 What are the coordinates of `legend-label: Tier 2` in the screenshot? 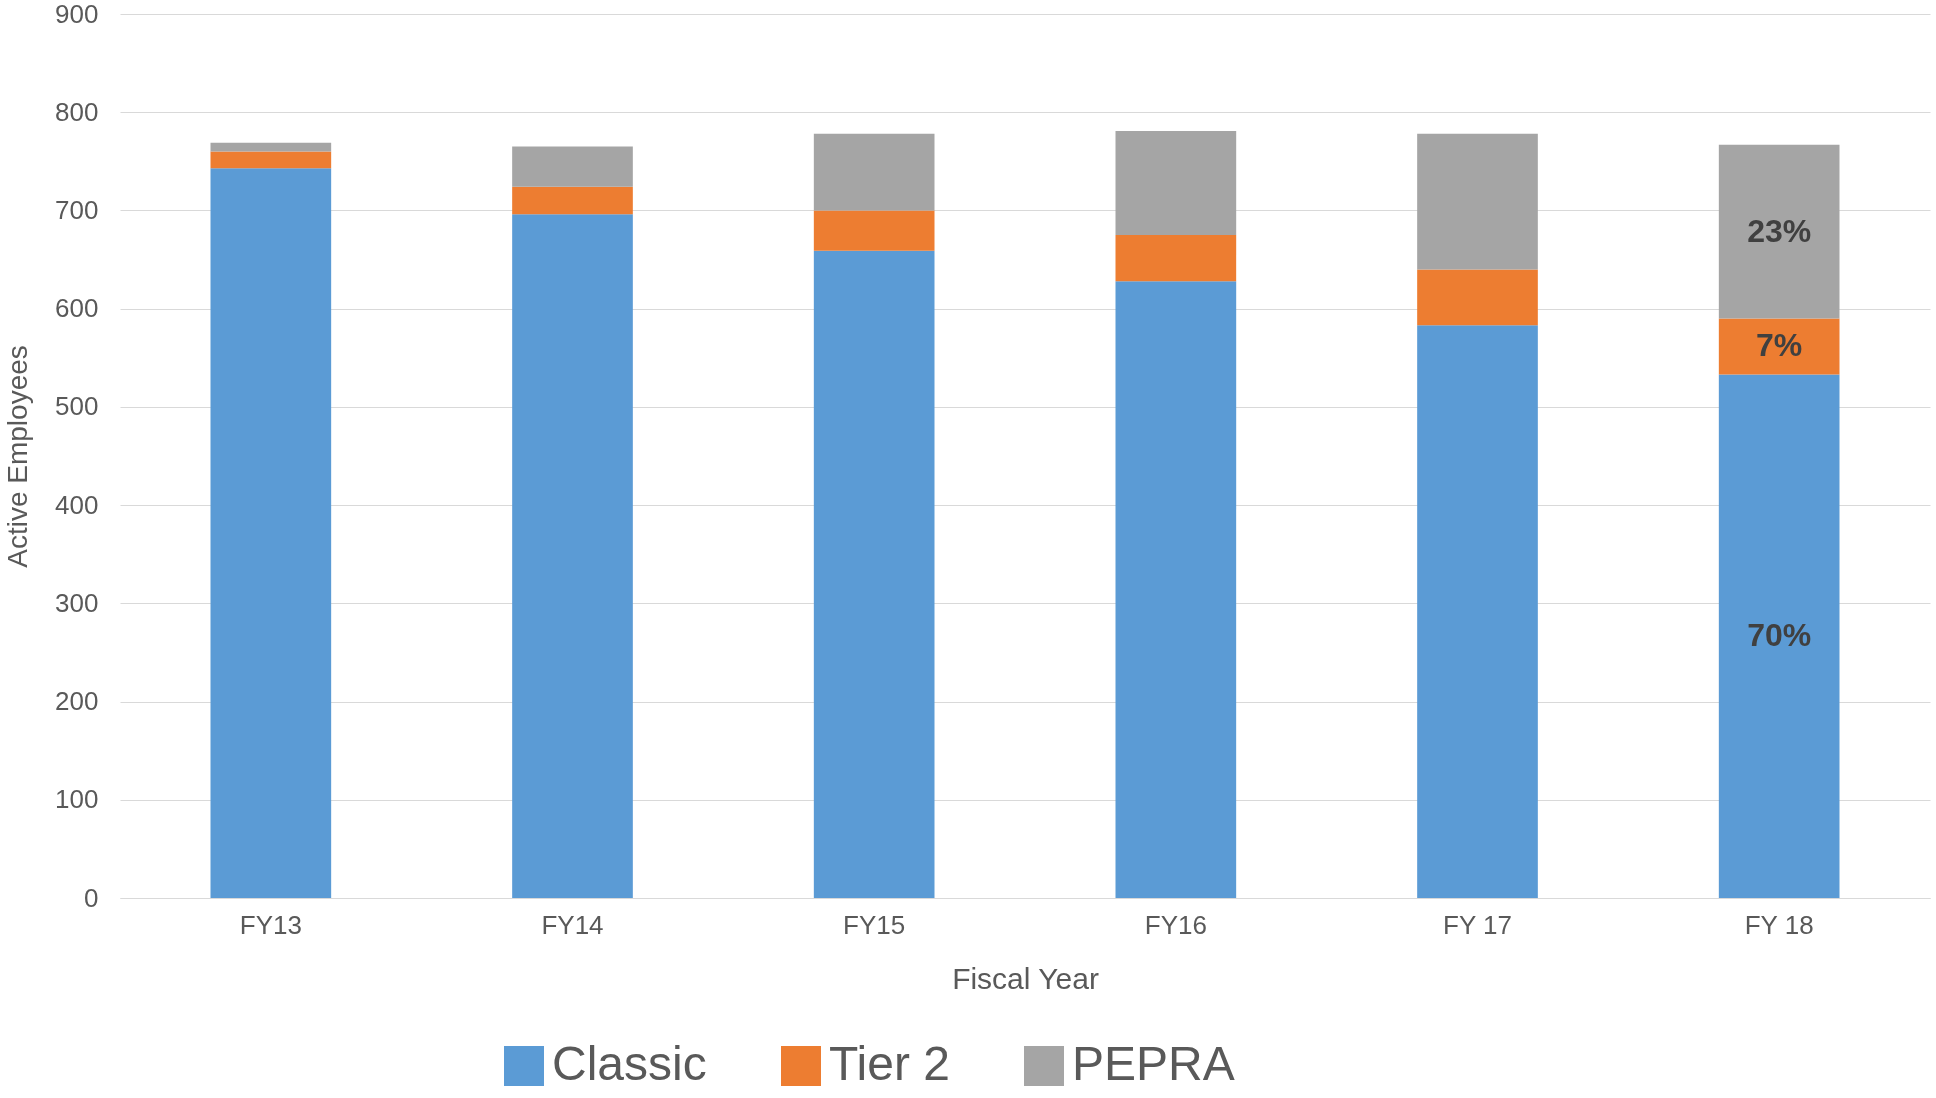 It's located at (889, 1063).